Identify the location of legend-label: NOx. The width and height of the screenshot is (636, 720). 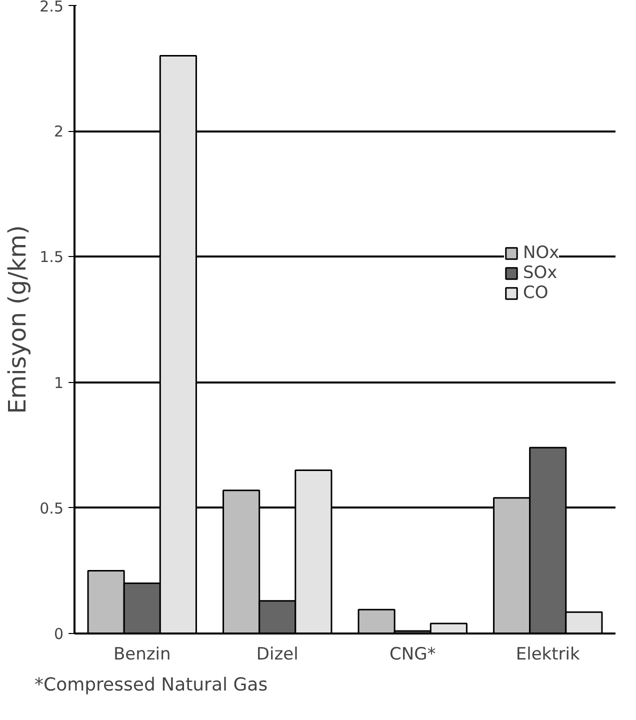
(541, 253).